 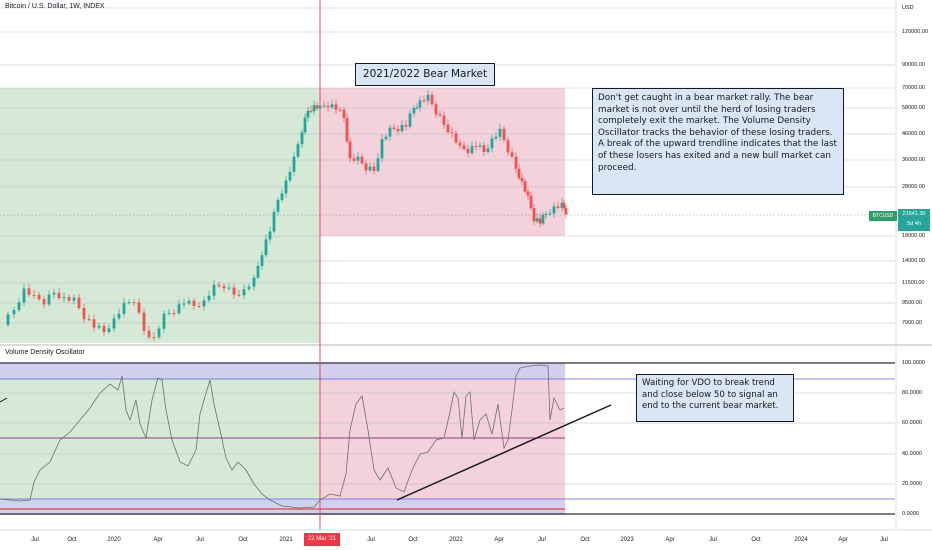 What do you see at coordinates (912, 323) in the screenshot?
I see `price-axis-label: 7900.00` at bounding box center [912, 323].